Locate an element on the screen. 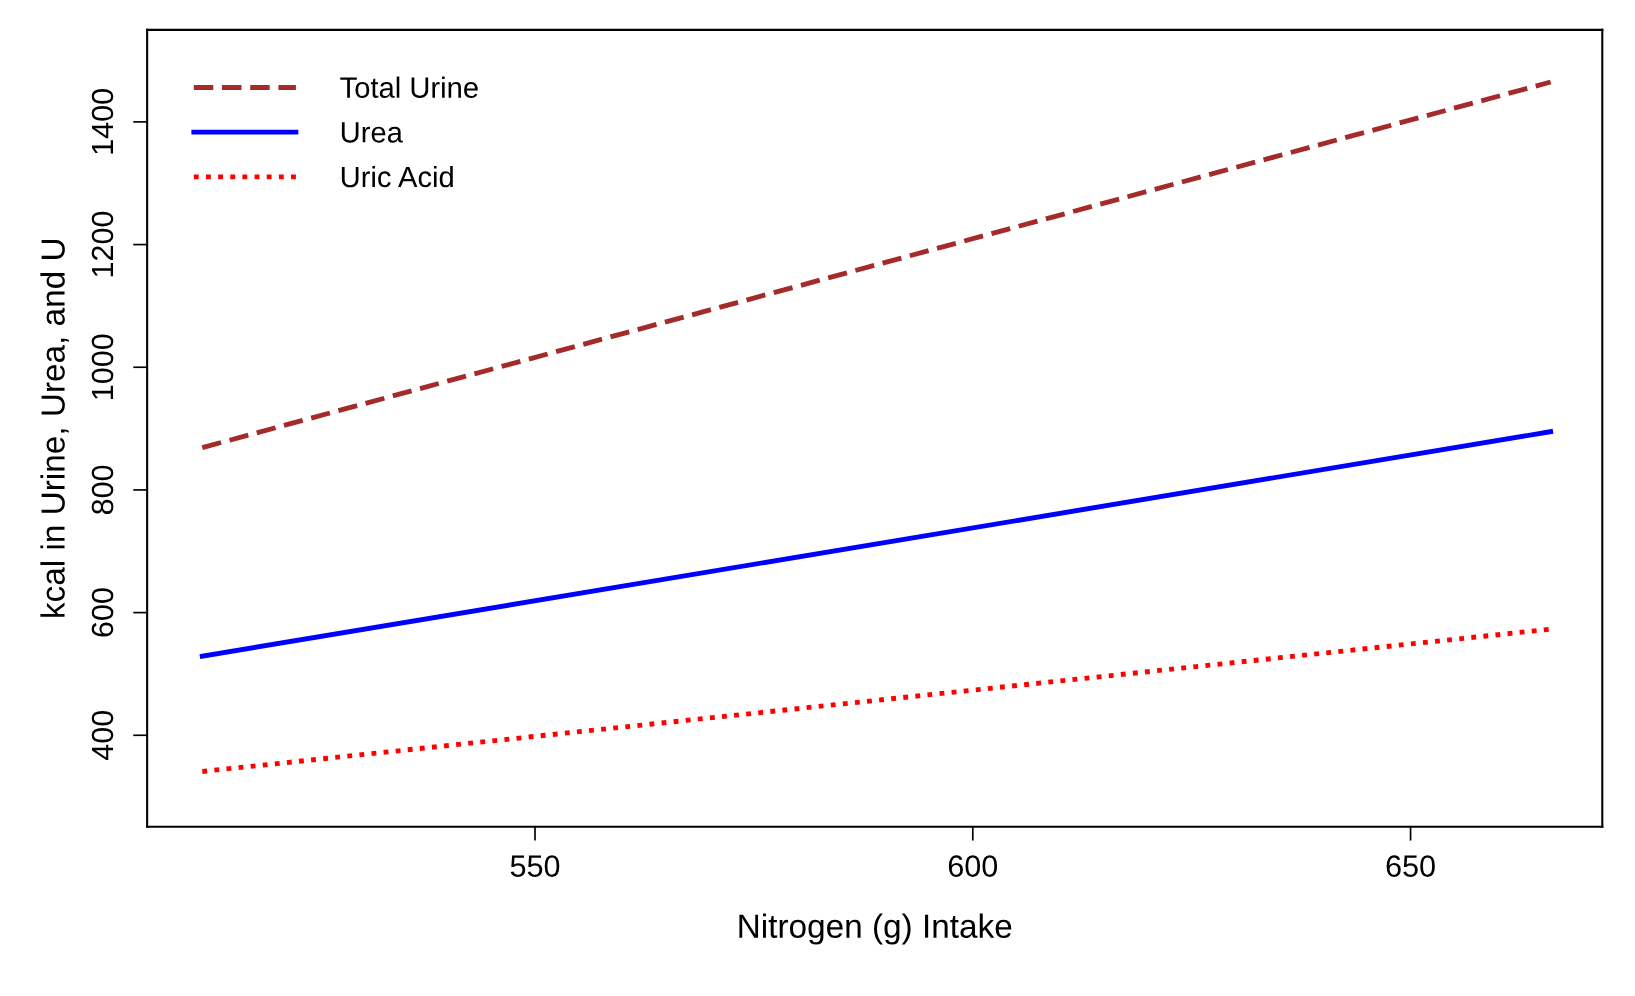 The height and width of the screenshot is (996, 1635). legend-label: Total Urine is located at coordinates (409, 87).